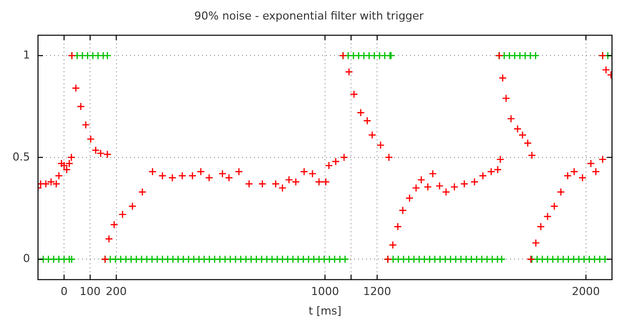 Image resolution: width=640 pixels, height=320 pixels. Describe the element at coordinates (377, 291) in the screenshot. I see `x-tick-label: 1200` at that location.